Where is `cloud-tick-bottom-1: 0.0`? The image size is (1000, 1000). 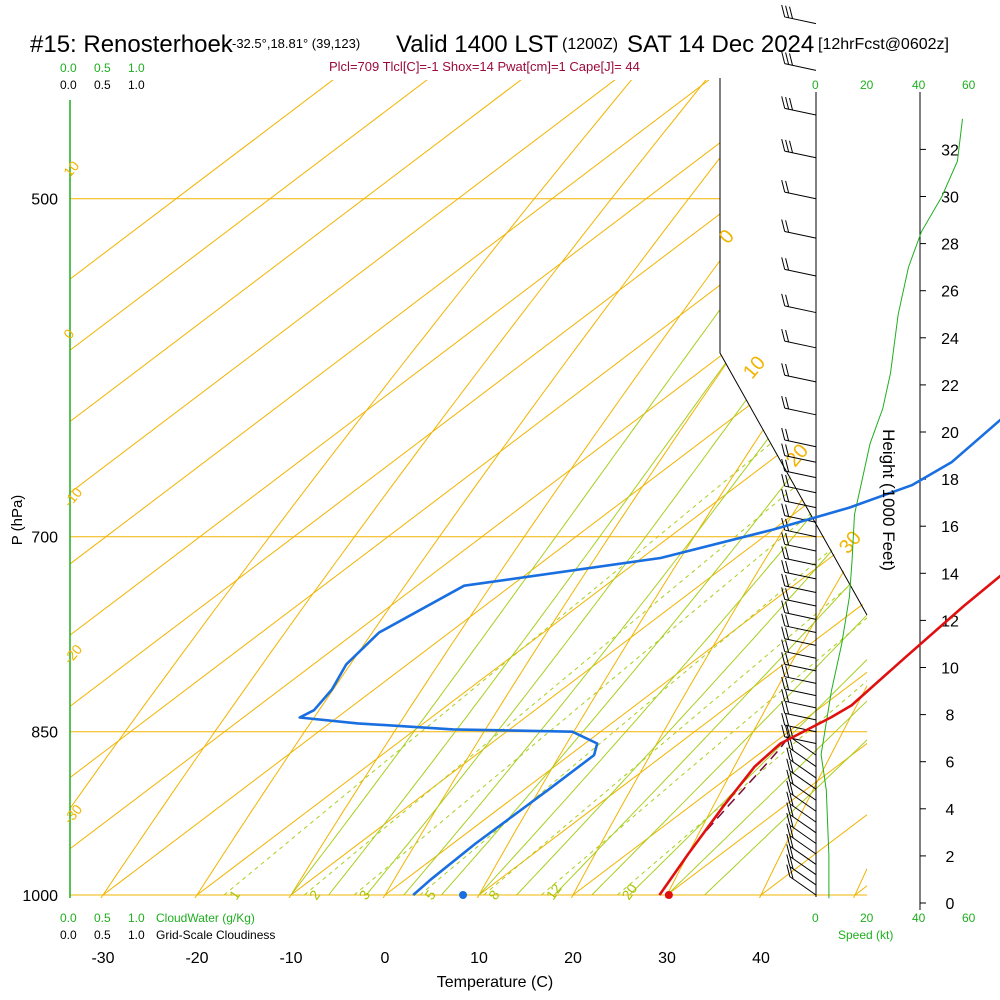 cloud-tick-bottom-1: 0.0 is located at coordinates (68, 918).